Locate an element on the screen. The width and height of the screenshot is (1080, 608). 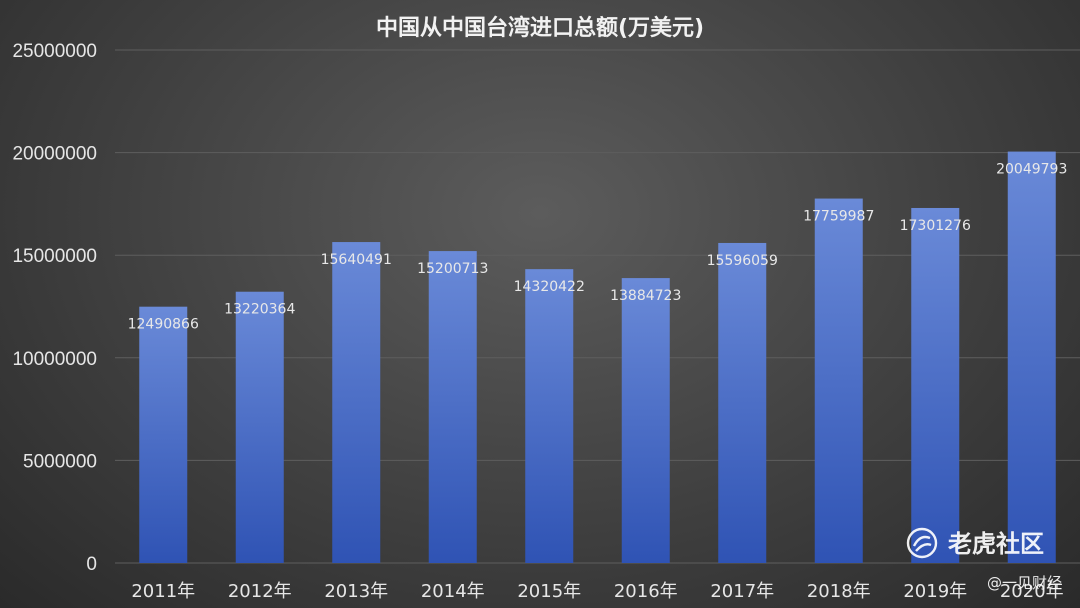
tiger-community-logo-icon is located at coordinates (922, 543).